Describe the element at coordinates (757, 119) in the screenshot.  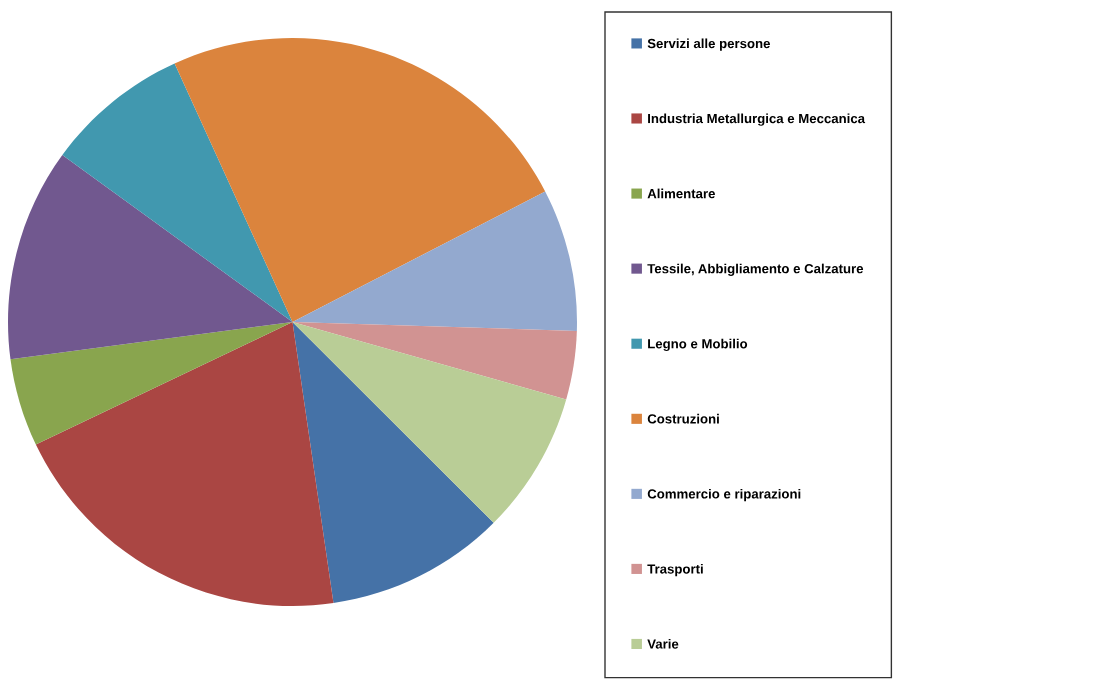
I see `legend-label: Industria Metallurgica e Meccanica` at that location.